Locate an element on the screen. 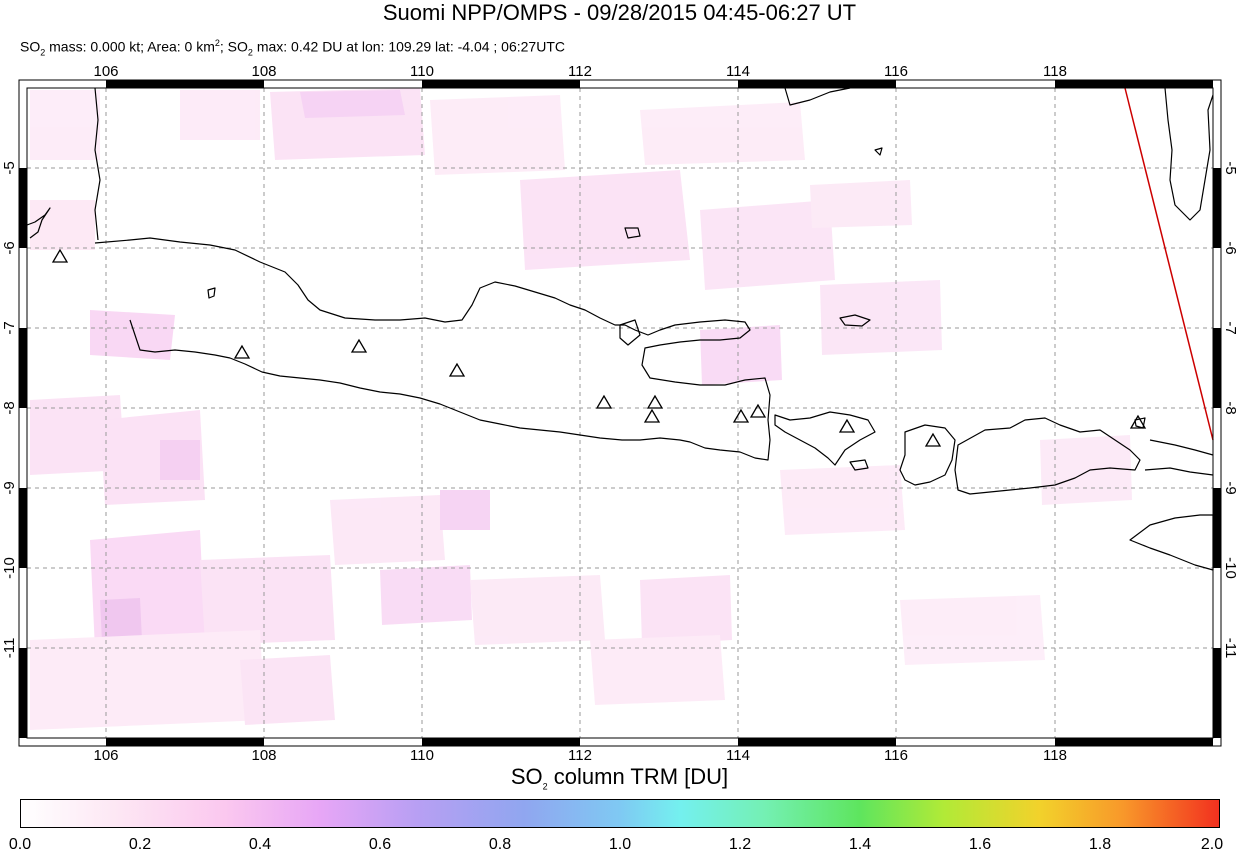  bali-coastline is located at coordinates (825, 438).